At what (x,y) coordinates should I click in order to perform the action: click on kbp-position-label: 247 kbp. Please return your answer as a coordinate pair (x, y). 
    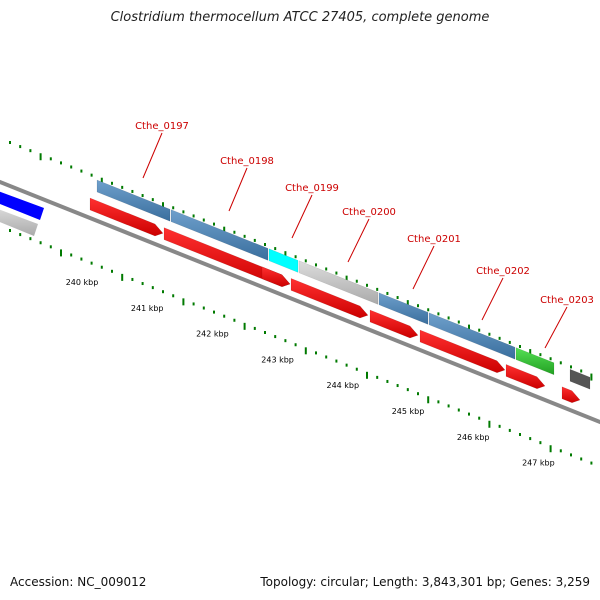
    Looking at the image, I should click on (538, 463).